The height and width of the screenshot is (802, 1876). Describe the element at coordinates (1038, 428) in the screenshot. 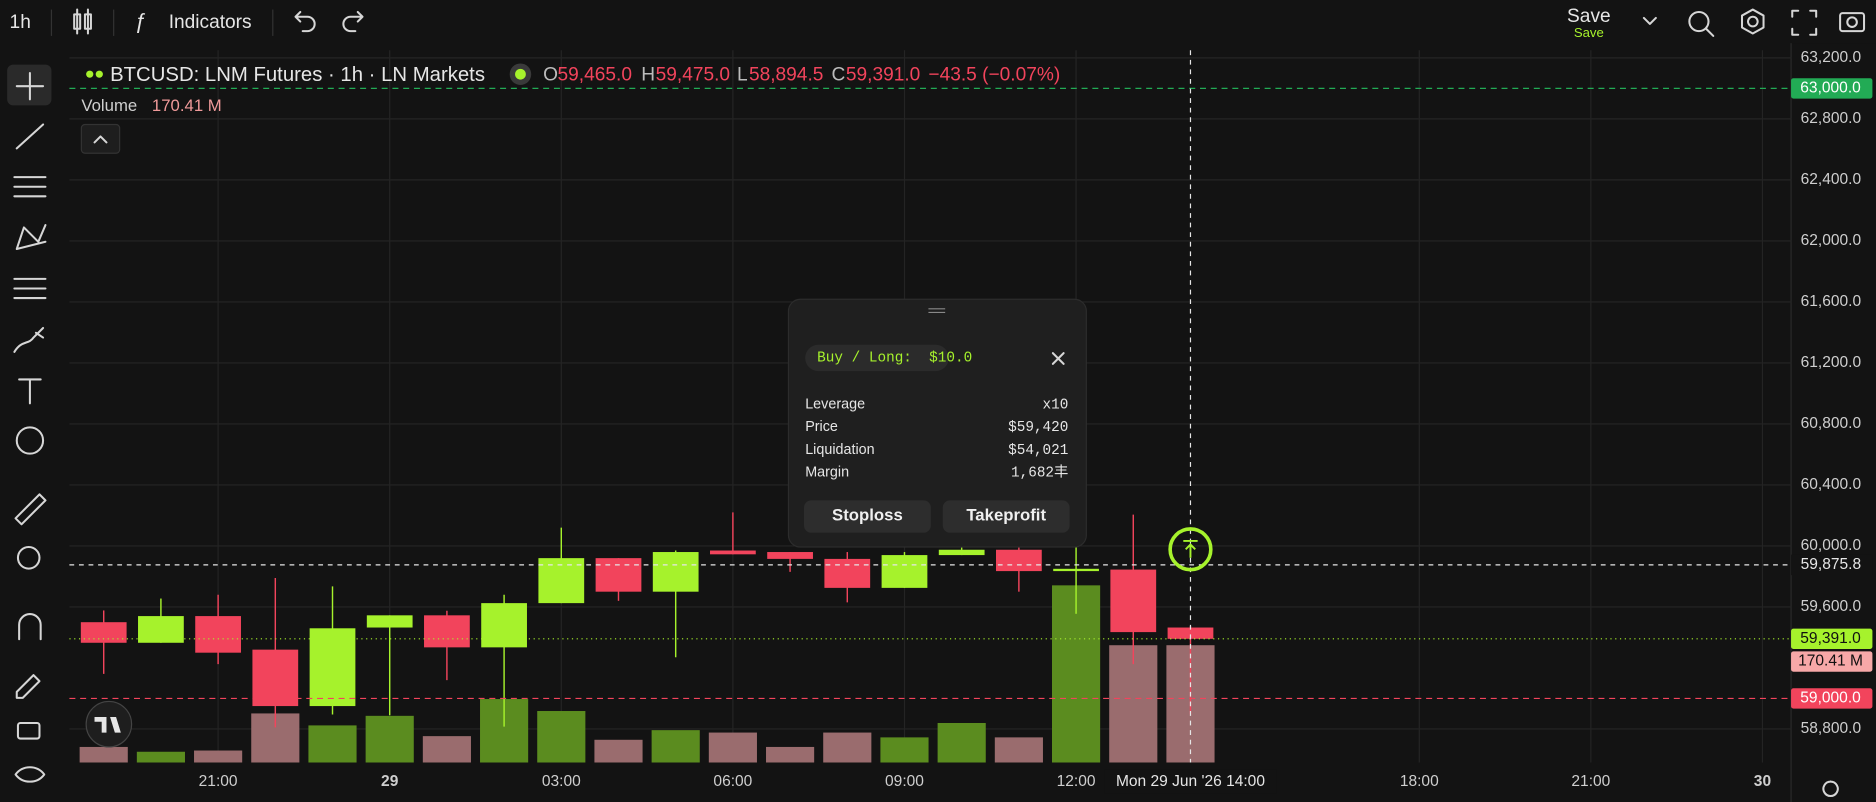

I see `row-value: $59,420` at that location.